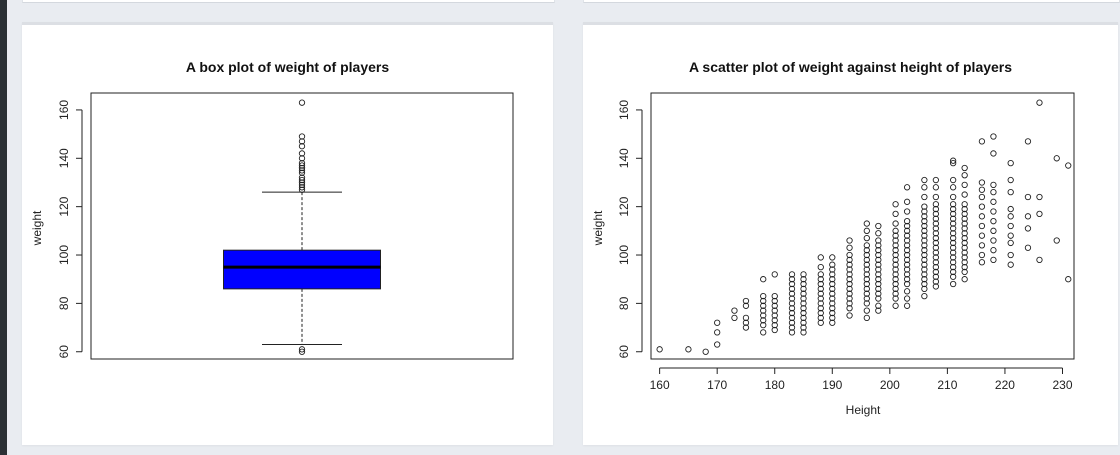 Image resolution: width=1120 pixels, height=455 pixels. I want to click on x-tick-label: 220, so click(1005, 385).